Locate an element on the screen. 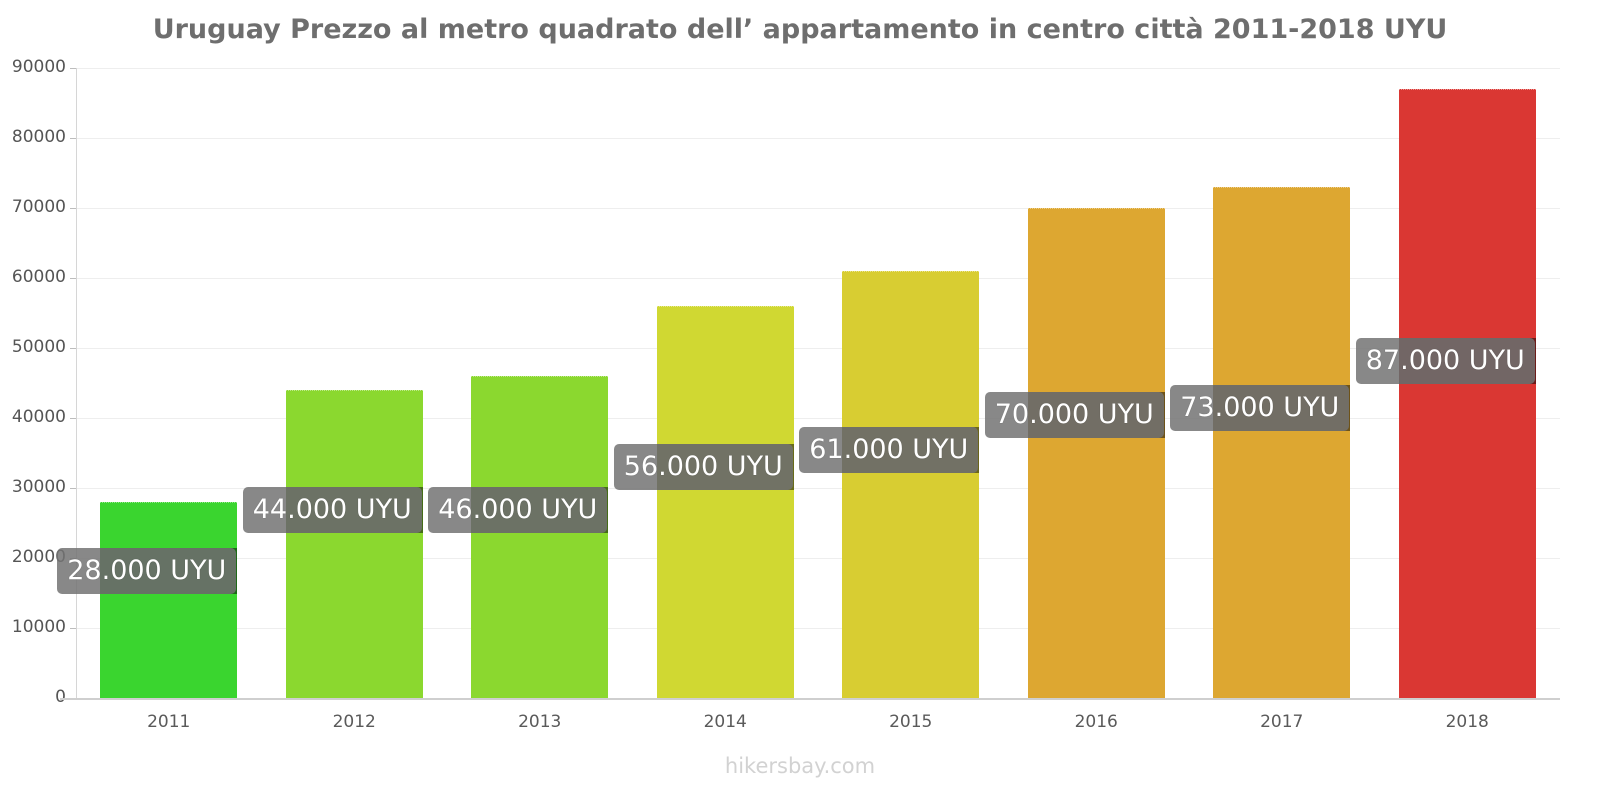  footer-credit: hikersbay.com is located at coordinates (800, 766).